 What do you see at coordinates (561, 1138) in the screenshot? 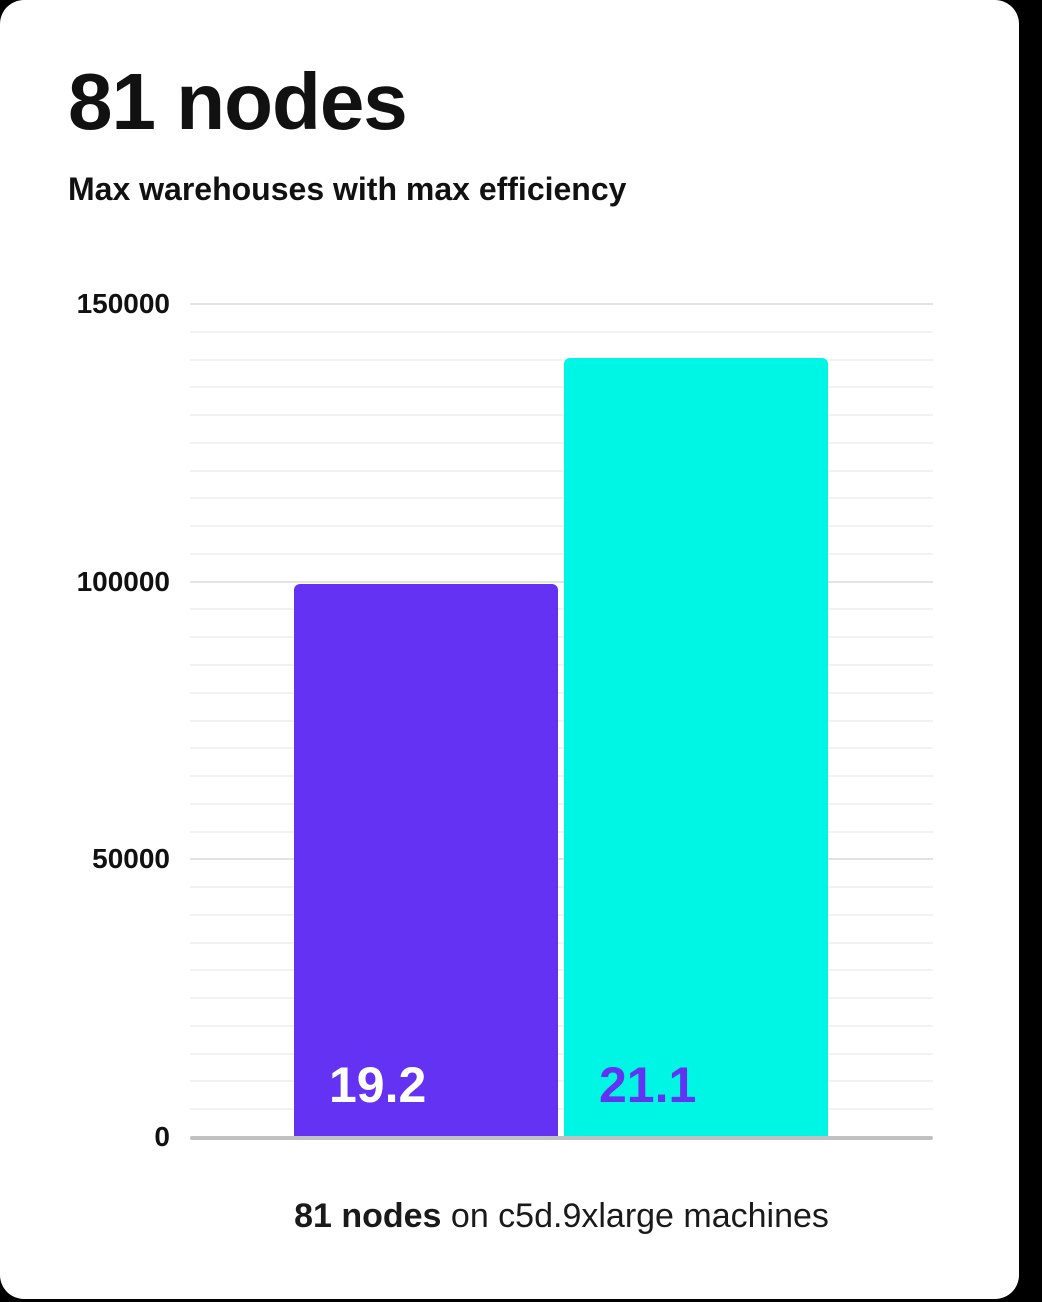
I see `x-axis-line` at bounding box center [561, 1138].